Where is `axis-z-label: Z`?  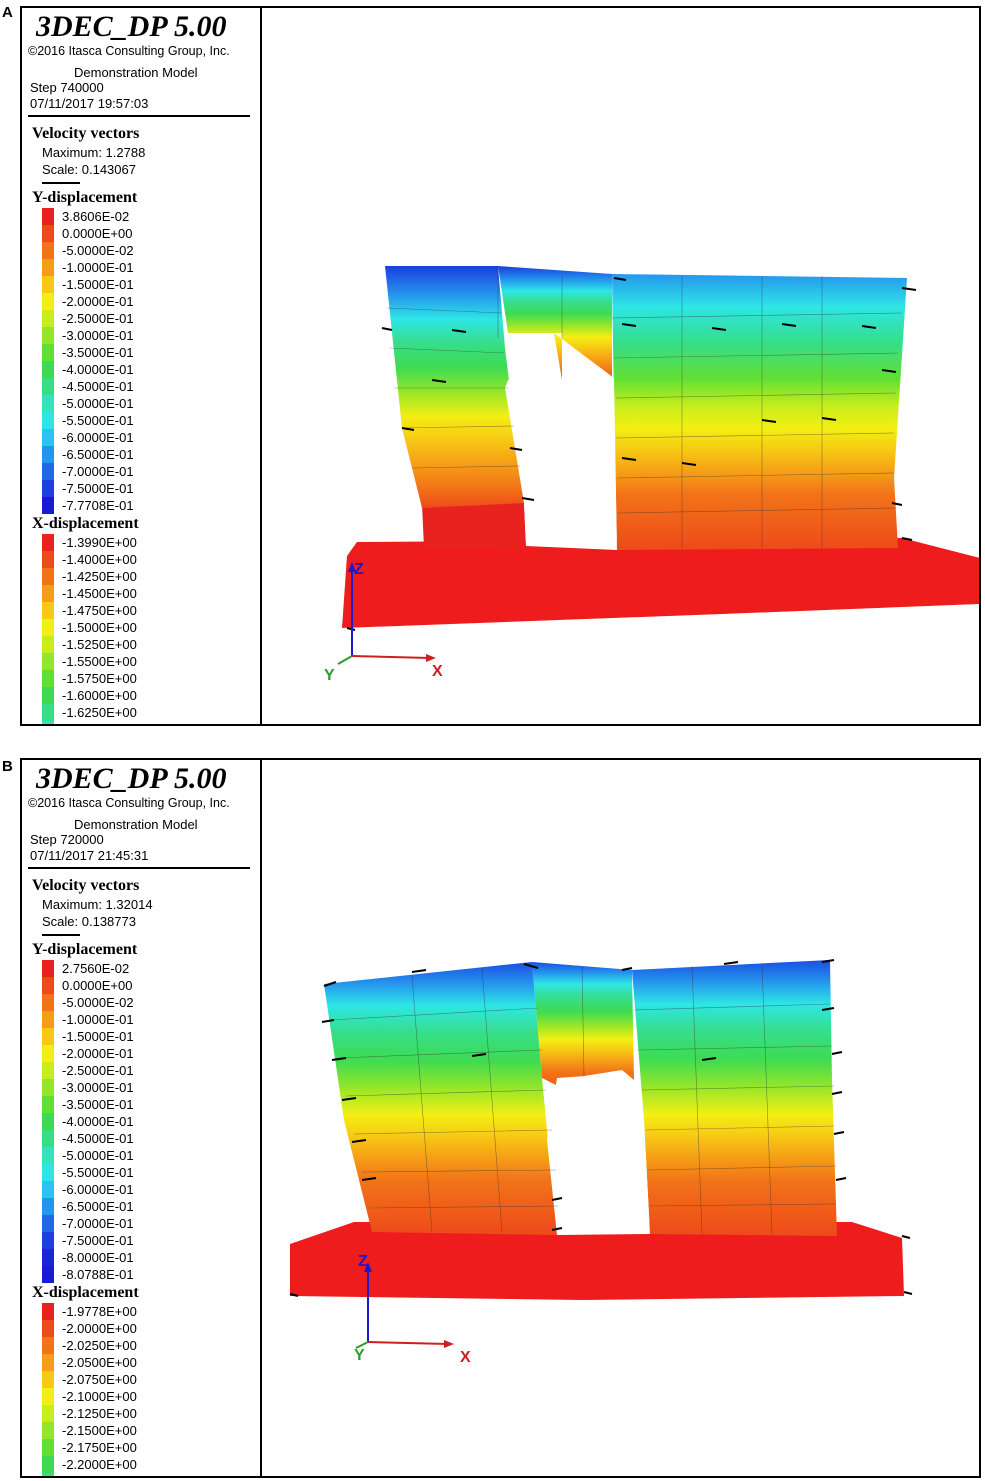
axis-z-label: Z is located at coordinates (359, 569).